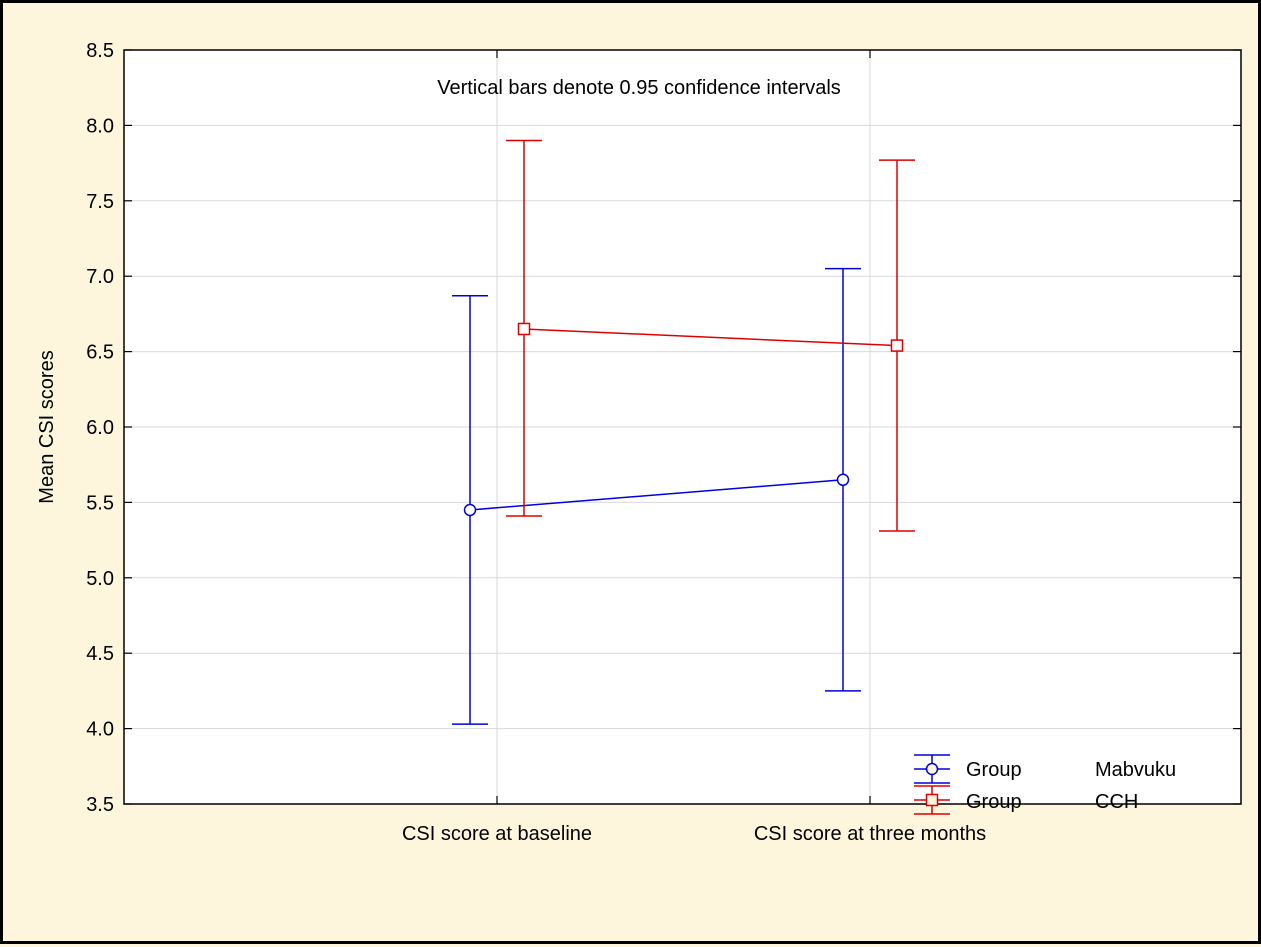 The width and height of the screenshot is (1261, 947). What do you see at coordinates (47, 426) in the screenshot?
I see `y-axis-title: Mean CSI scores` at bounding box center [47, 426].